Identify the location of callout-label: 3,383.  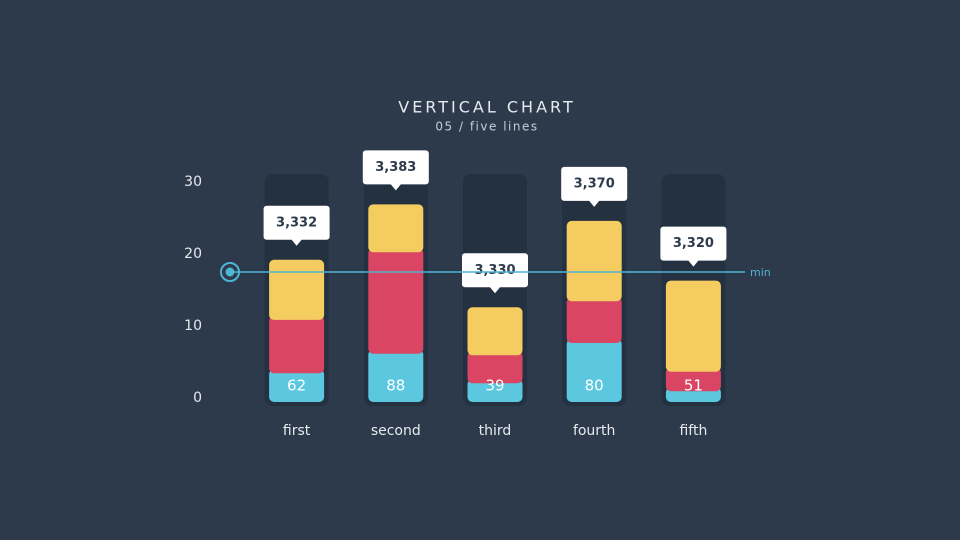
(395, 167).